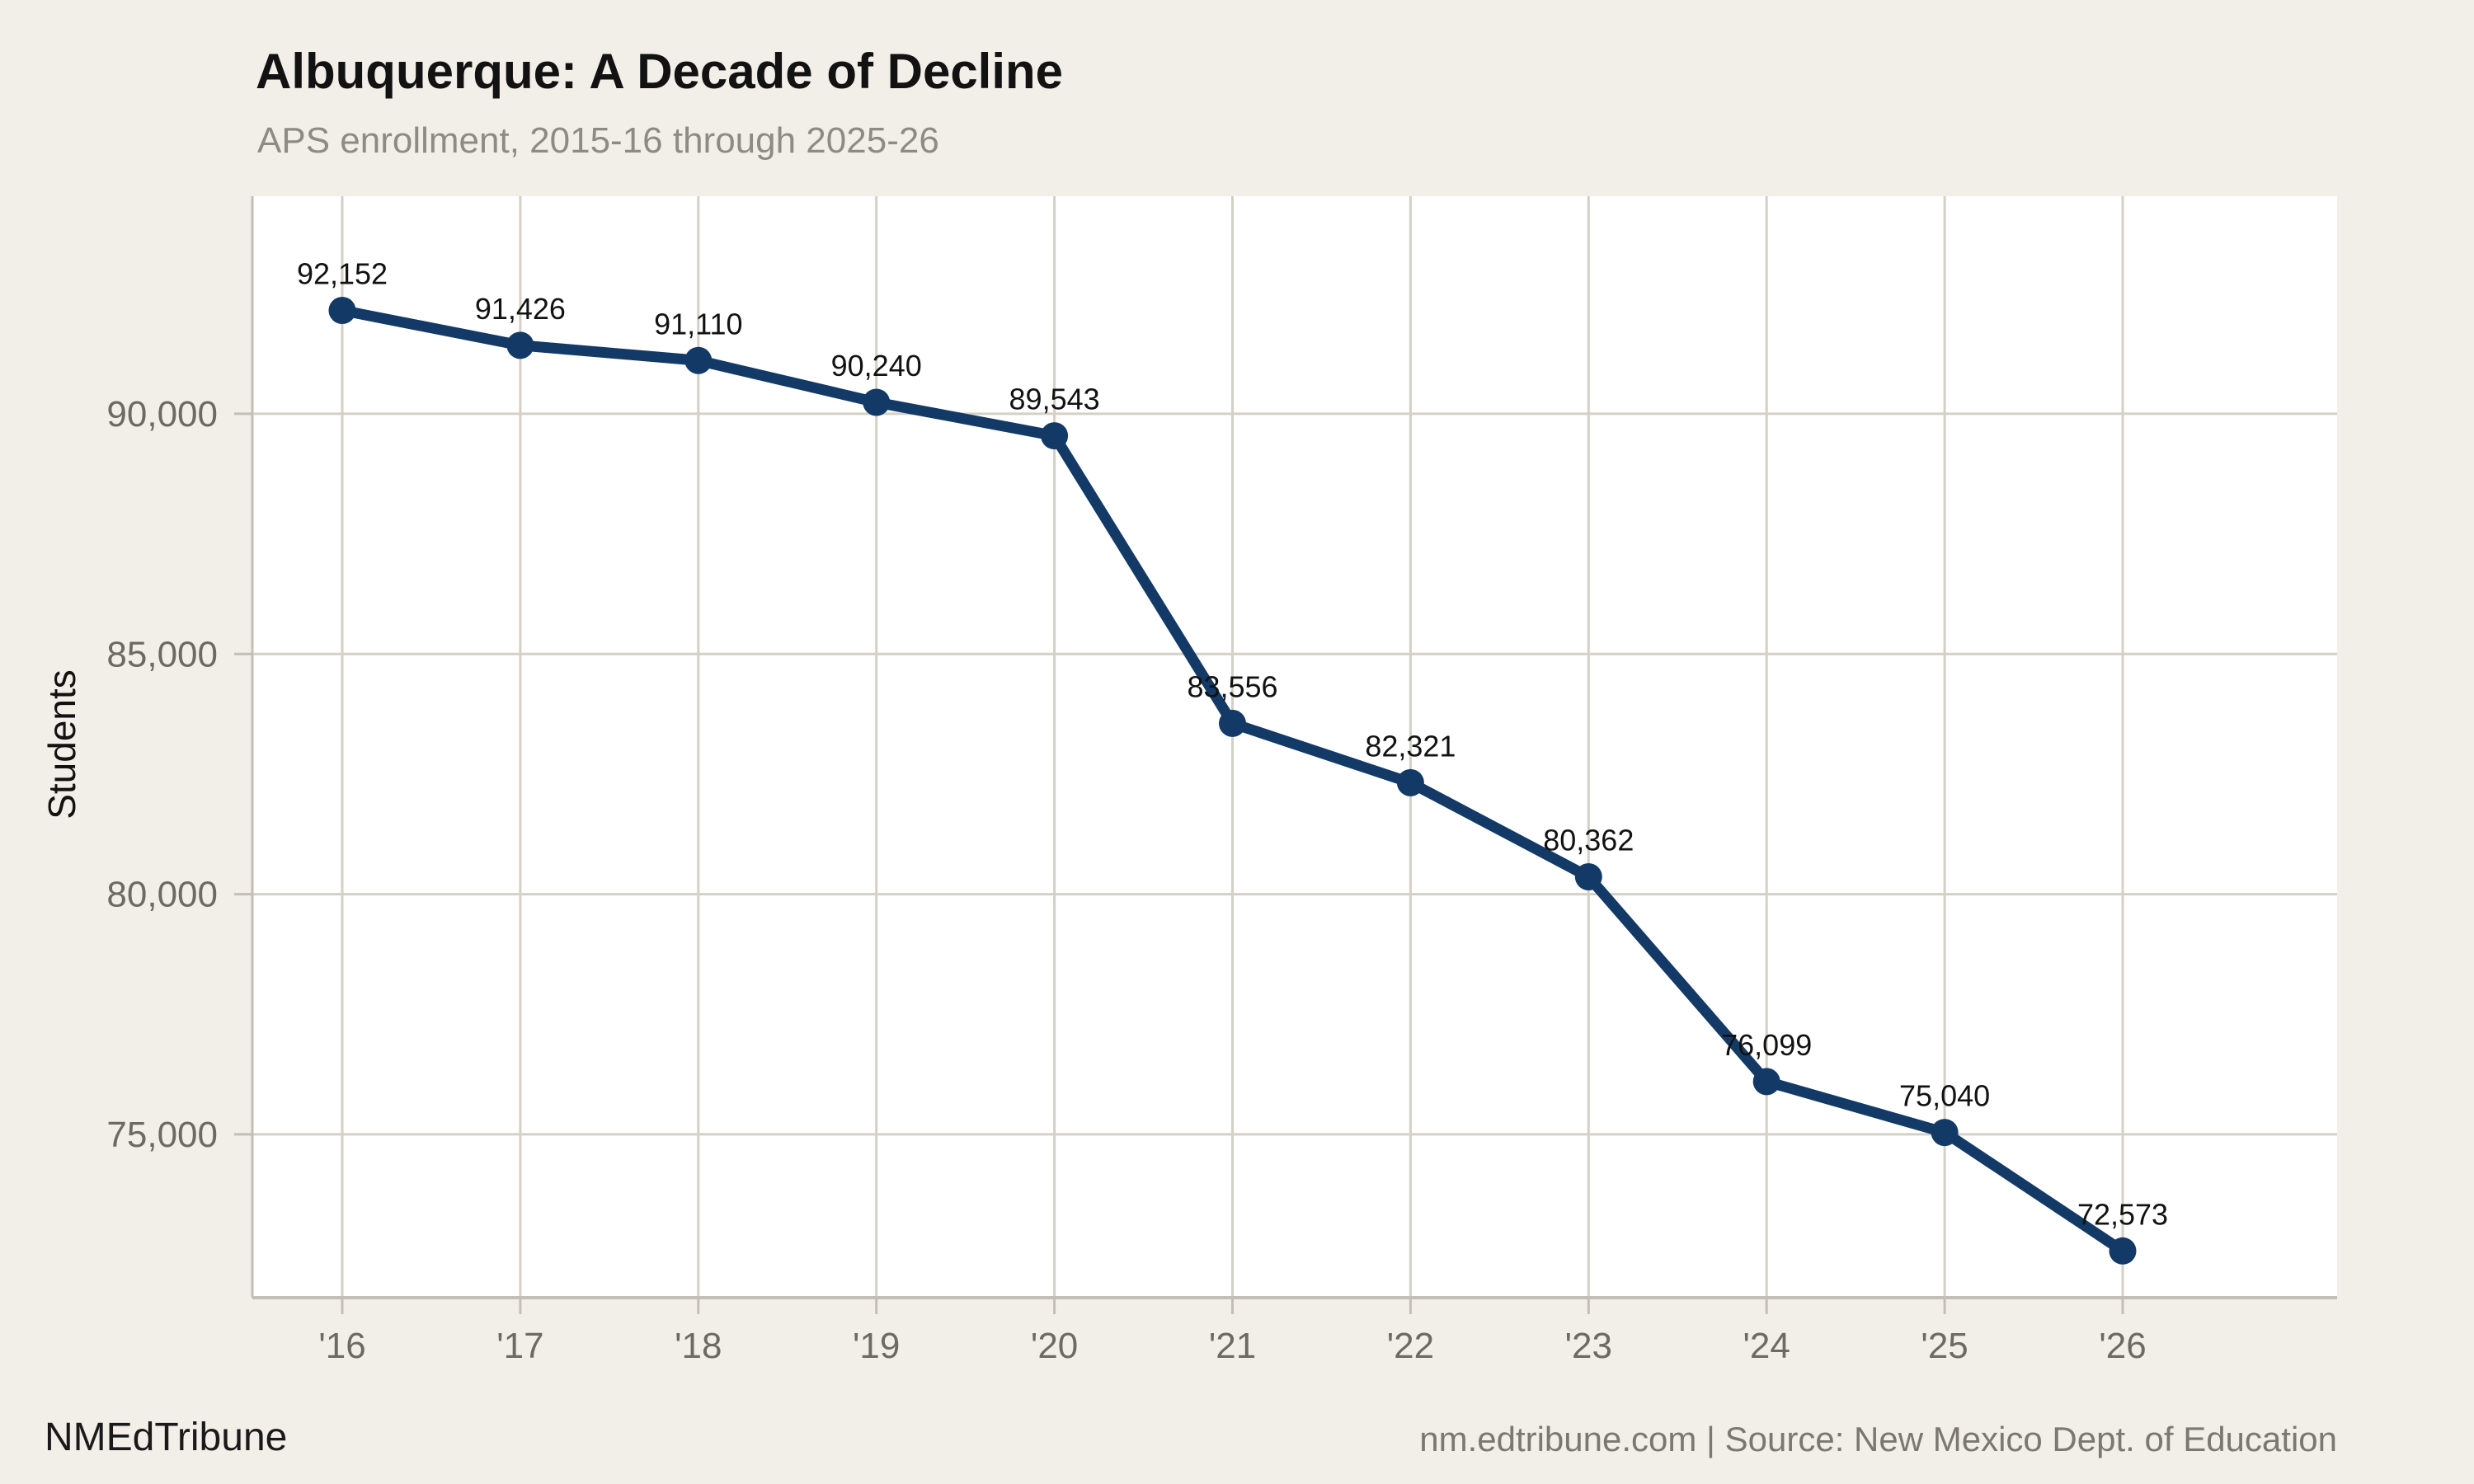 This screenshot has height=1484, width=2474. Describe the element at coordinates (2122, 1346) in the screenshot. I see `x-tick-label: '26` at that location.